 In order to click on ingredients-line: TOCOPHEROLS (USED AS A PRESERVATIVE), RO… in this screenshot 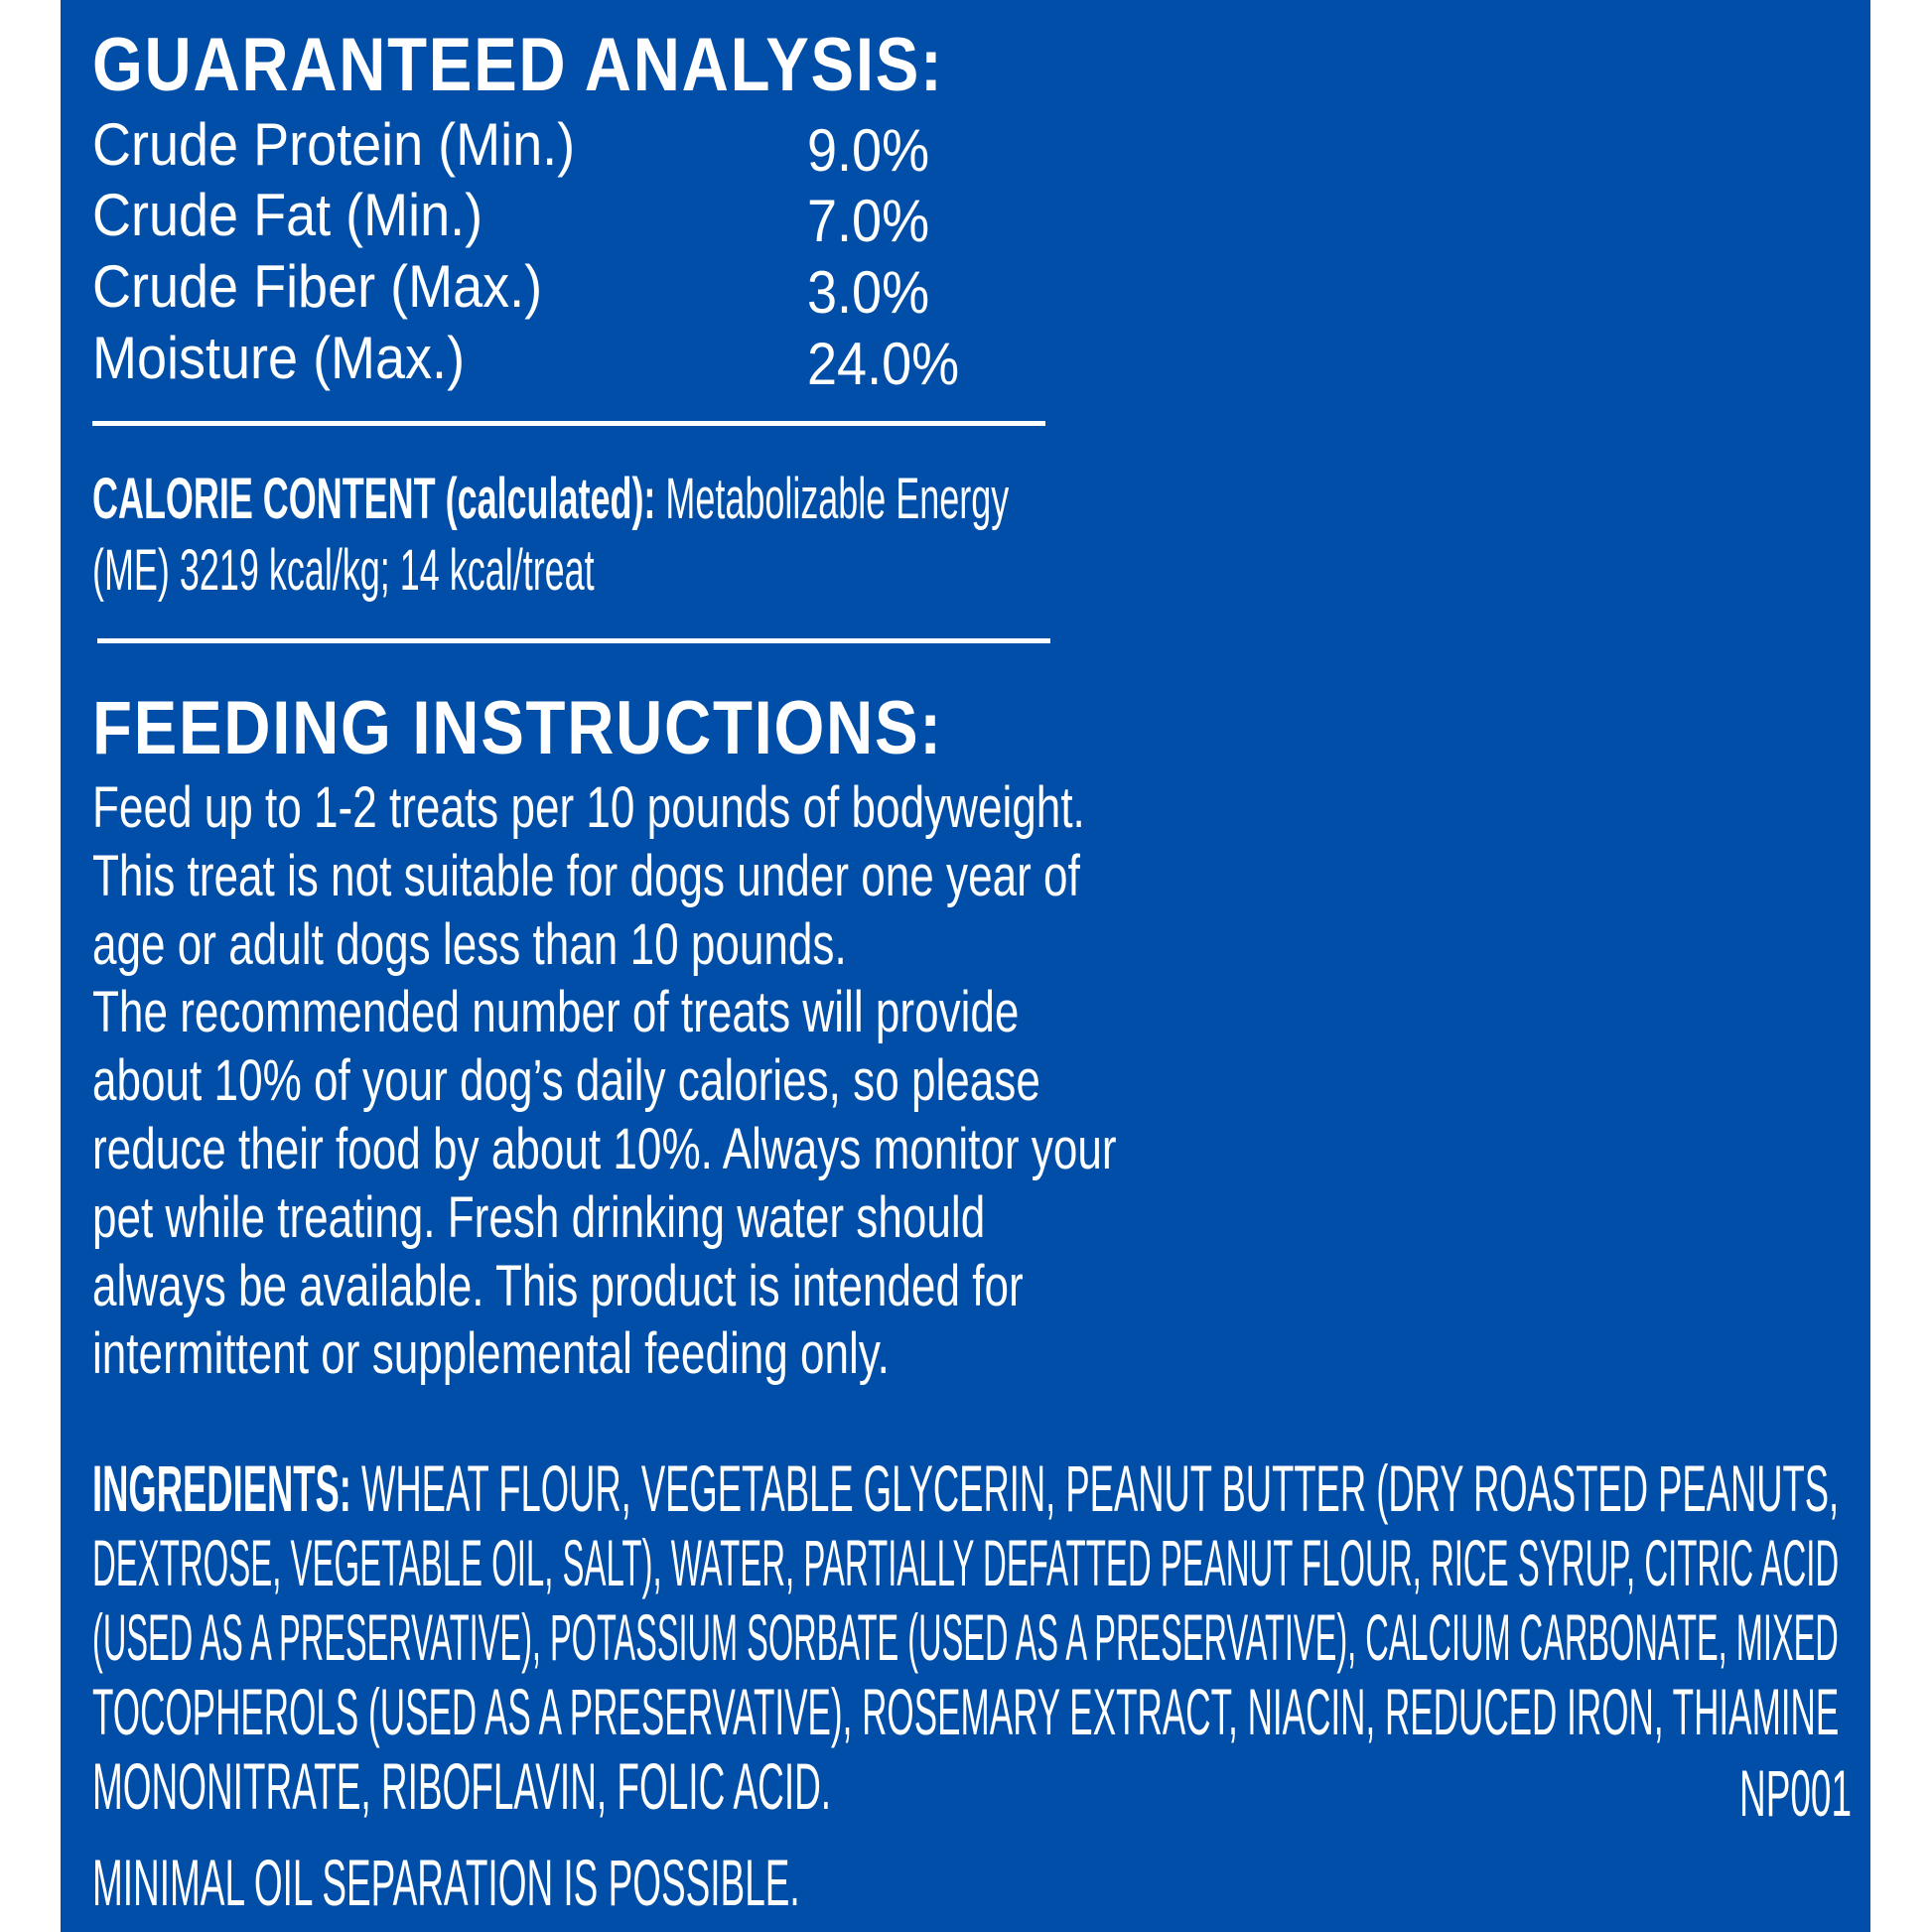, I will do `click(966, 1711)`.